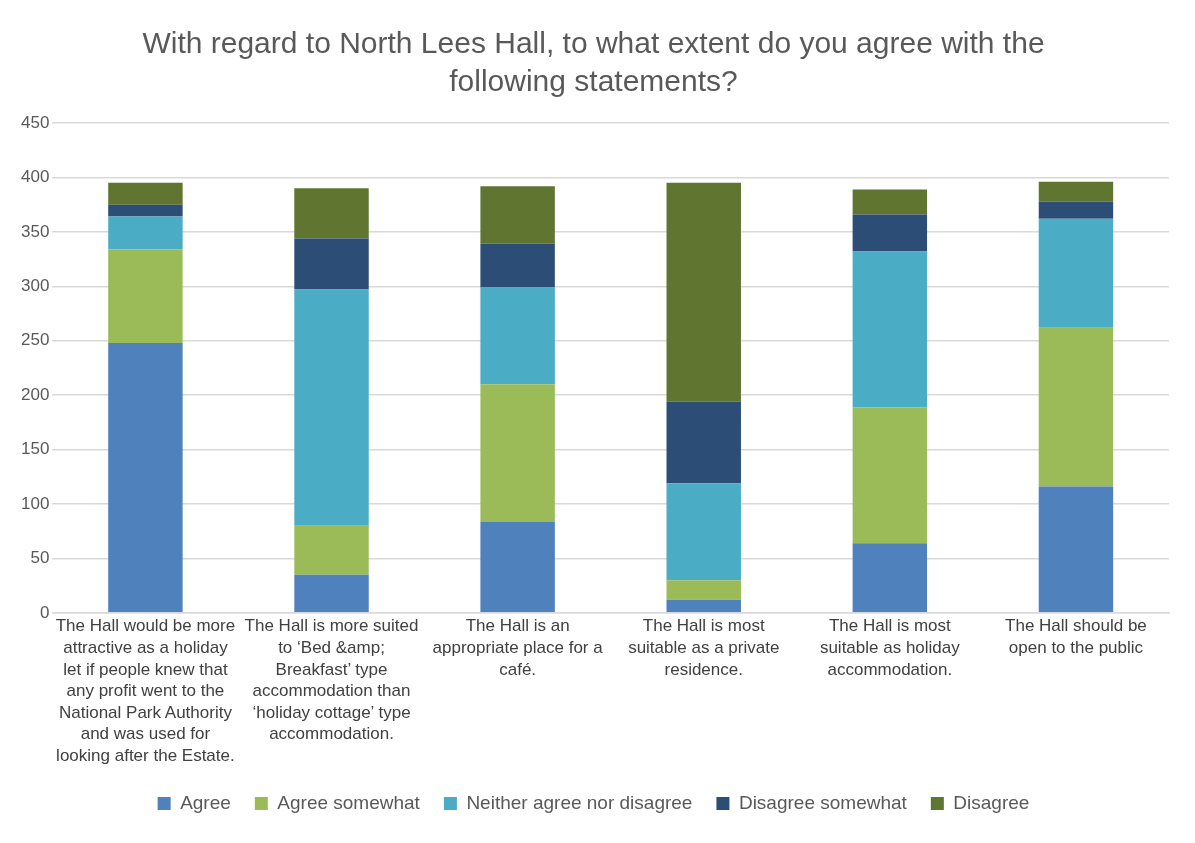 The width and height of the screenshot is (1195, 843). I want to click on legend-label: Agree somewhat, so click(349, 802).